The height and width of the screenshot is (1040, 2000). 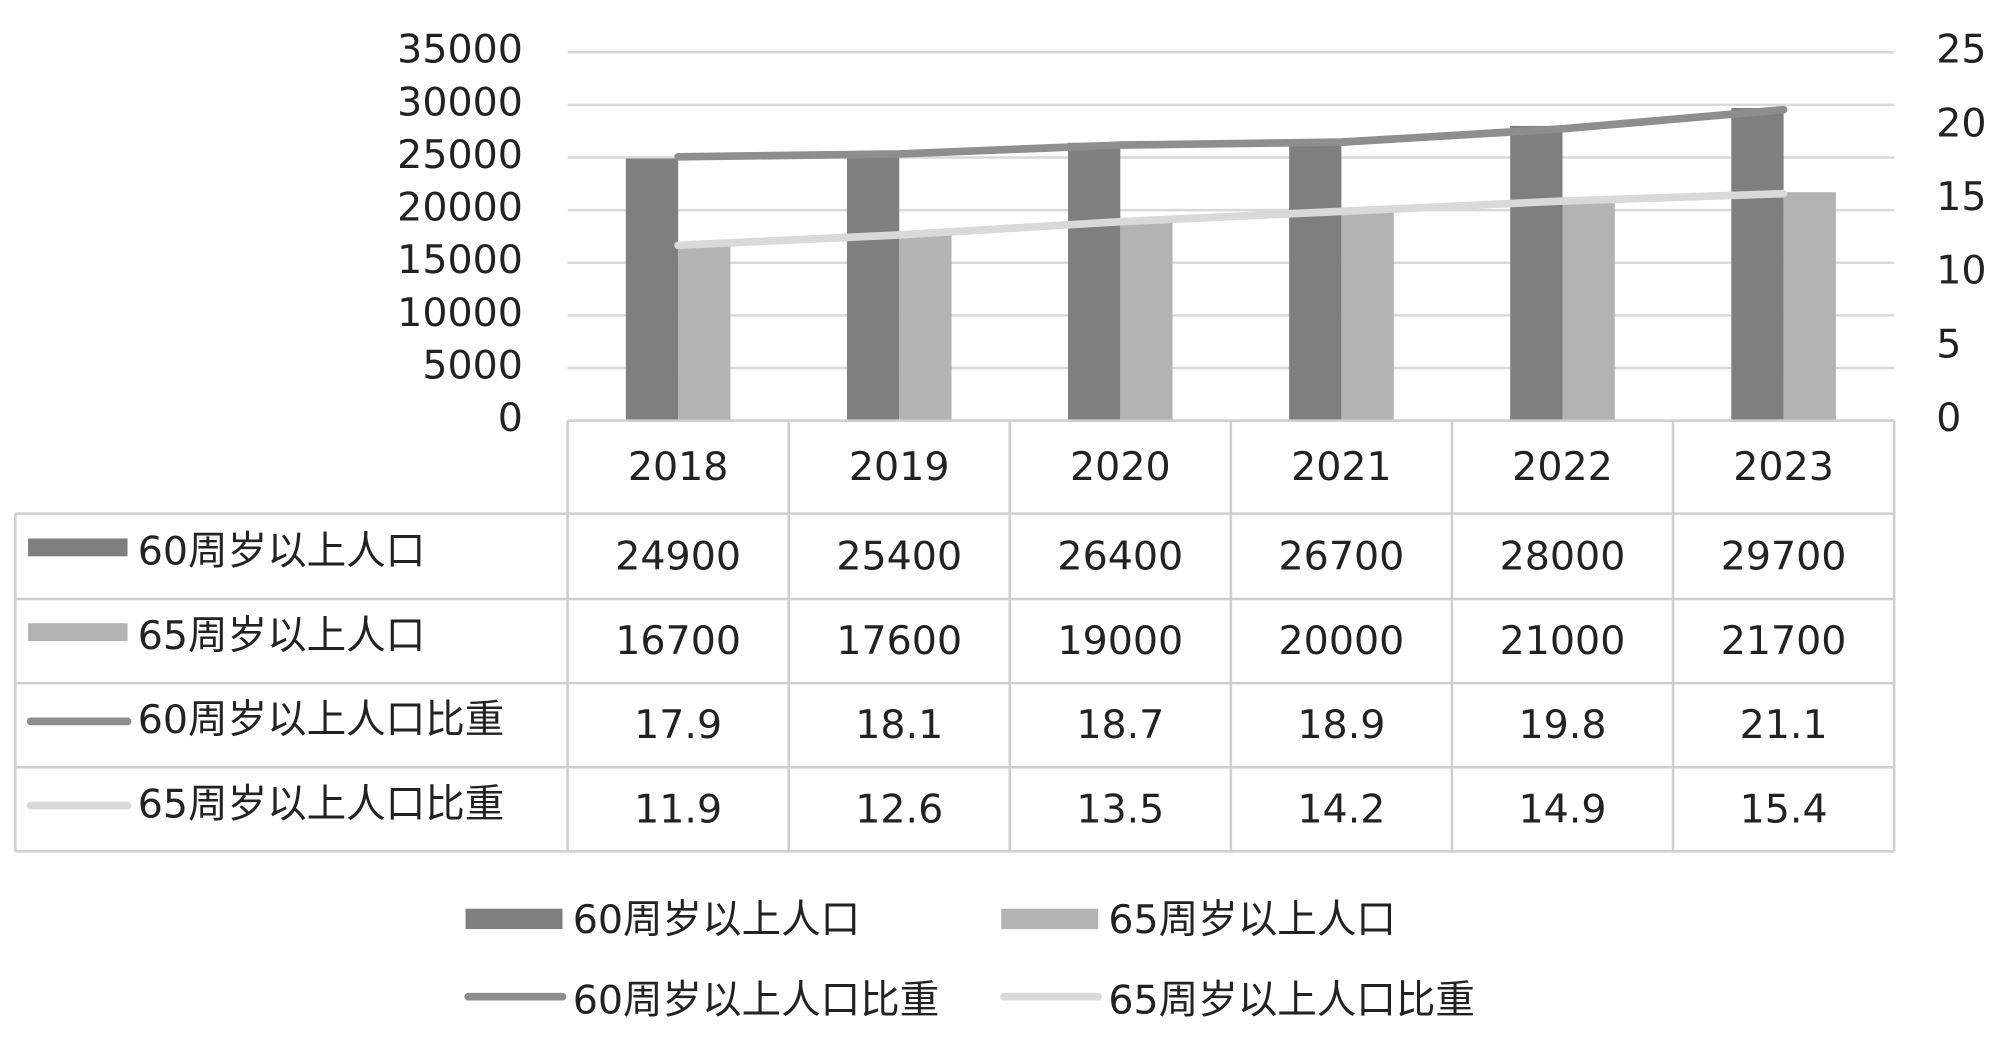 I want to click on table-cell: 24900, so click(x=678, y=556).